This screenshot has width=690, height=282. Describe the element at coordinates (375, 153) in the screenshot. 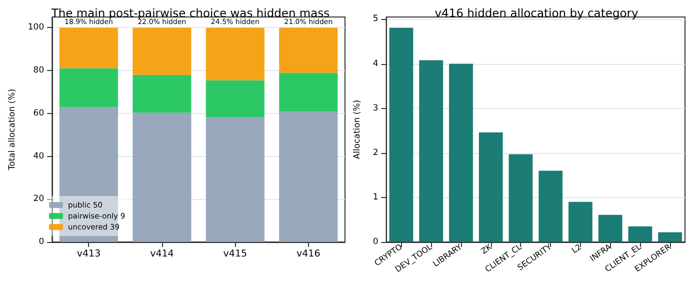

I see `y-tick-label: 2` at that location.